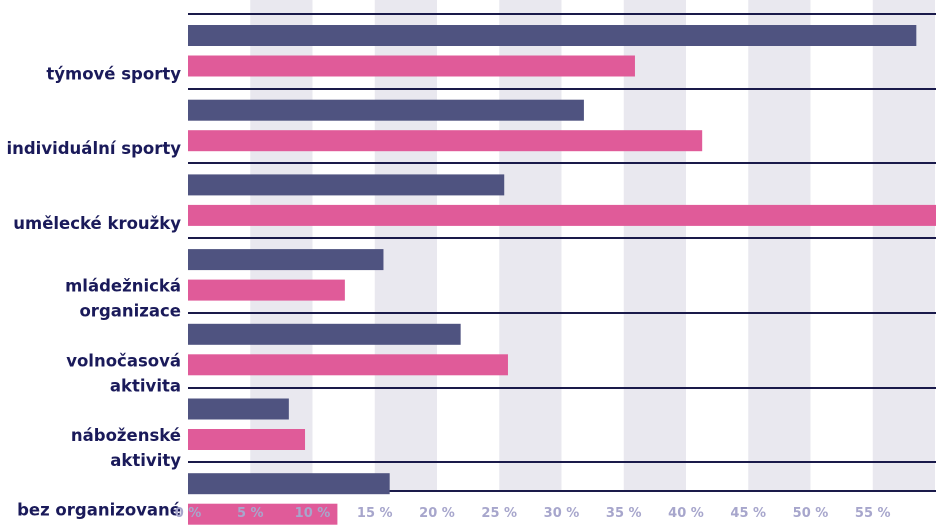 This screenshot has width=936, height=526. I want to click on x-tick-label: 40 %, so click(686, 513).